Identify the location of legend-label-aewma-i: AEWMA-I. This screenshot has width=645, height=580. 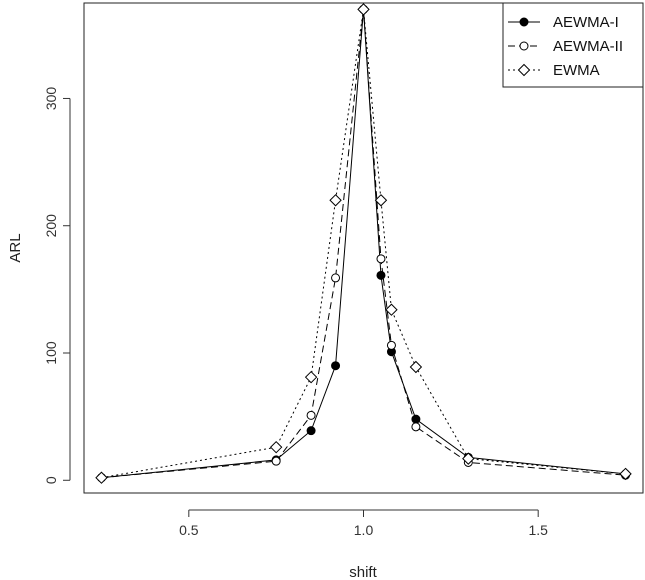
(586, 22).